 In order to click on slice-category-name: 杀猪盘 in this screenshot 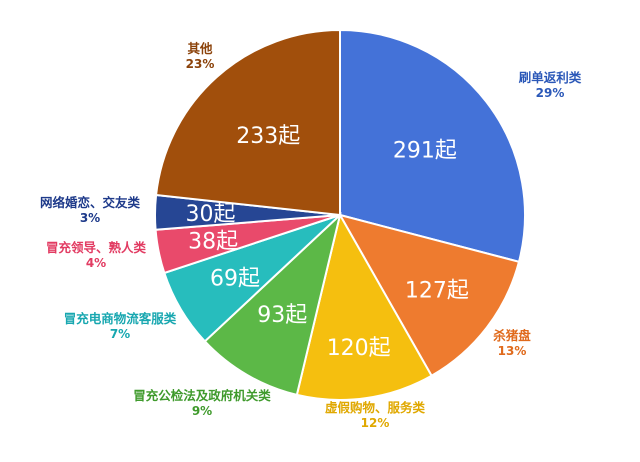, I will do `click(512, 335)`.